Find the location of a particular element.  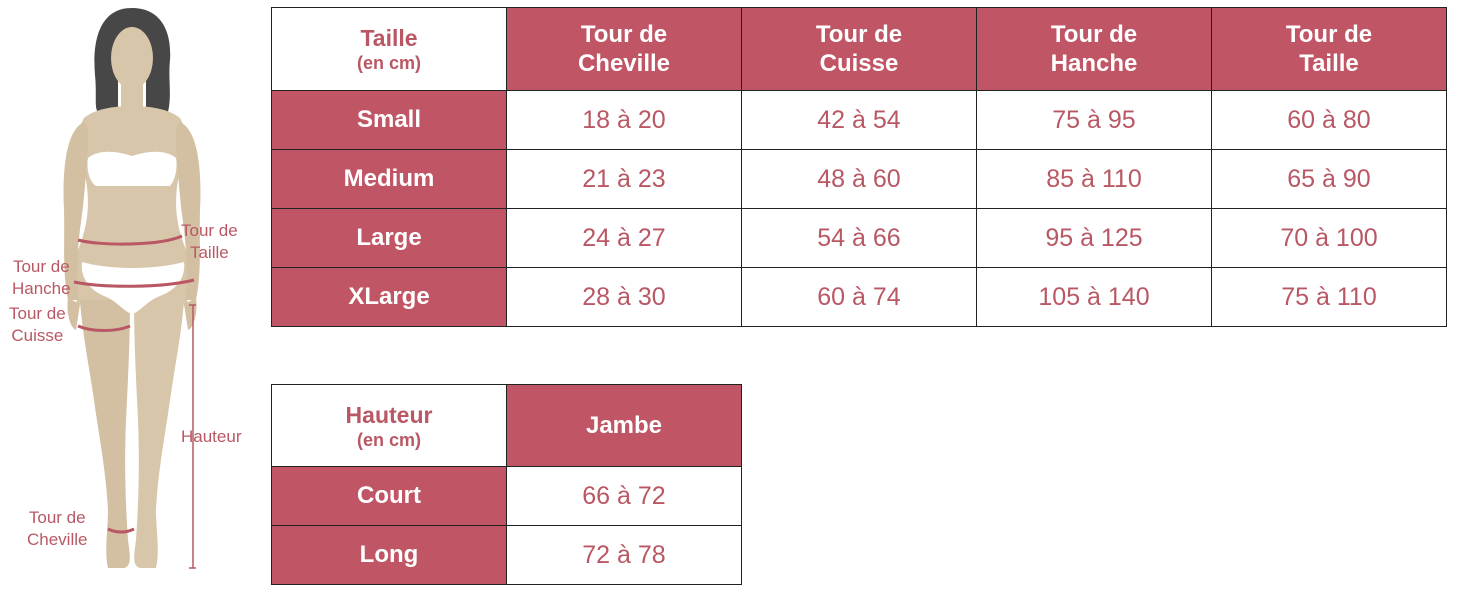

label-hauteur: Hauteur is located at coordinates (211, 436).